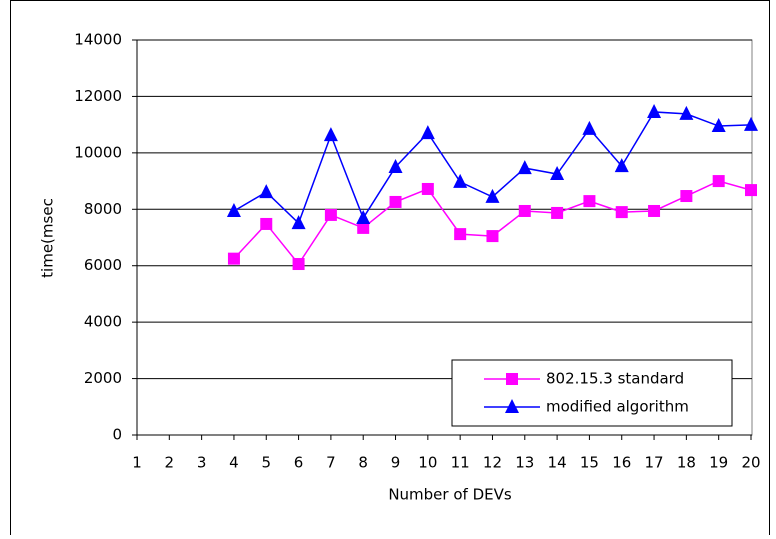 This screenshot has width=776, height=539. I want to click on x-tick-label: 6, so click(299, 463).